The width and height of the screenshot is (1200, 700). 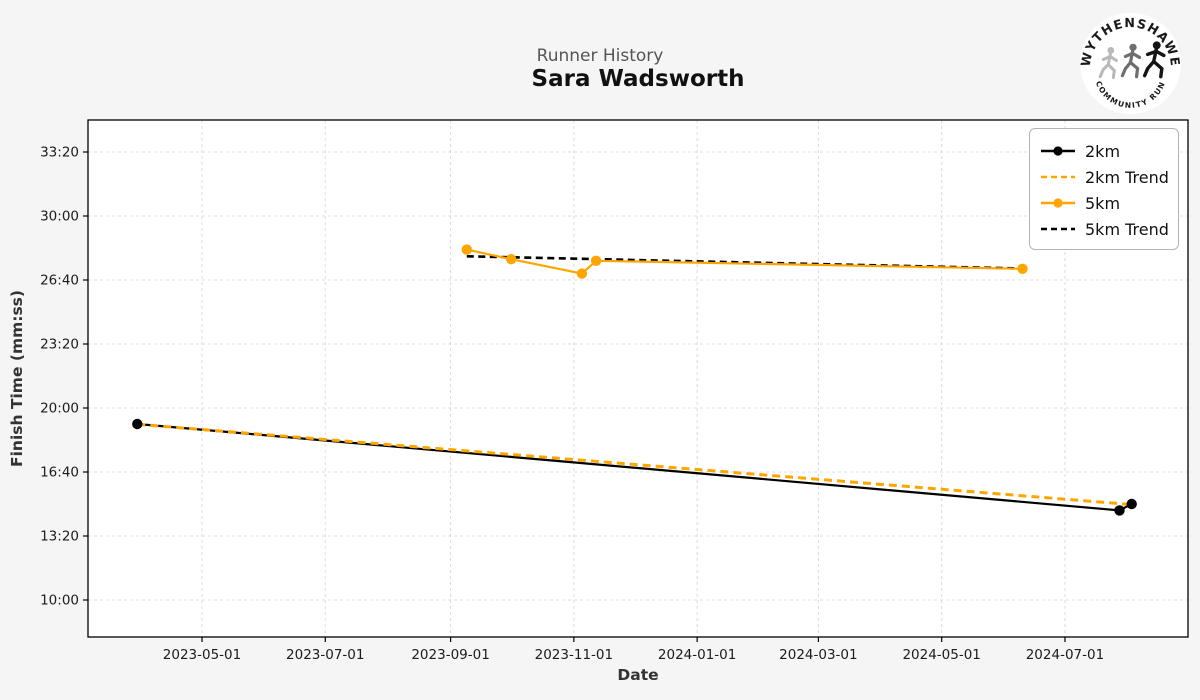 What do you see at coordinates (941, 655) in the screenshot?
I see `x-tick-label: 2024-05-01` at bounding box center [941, 655].